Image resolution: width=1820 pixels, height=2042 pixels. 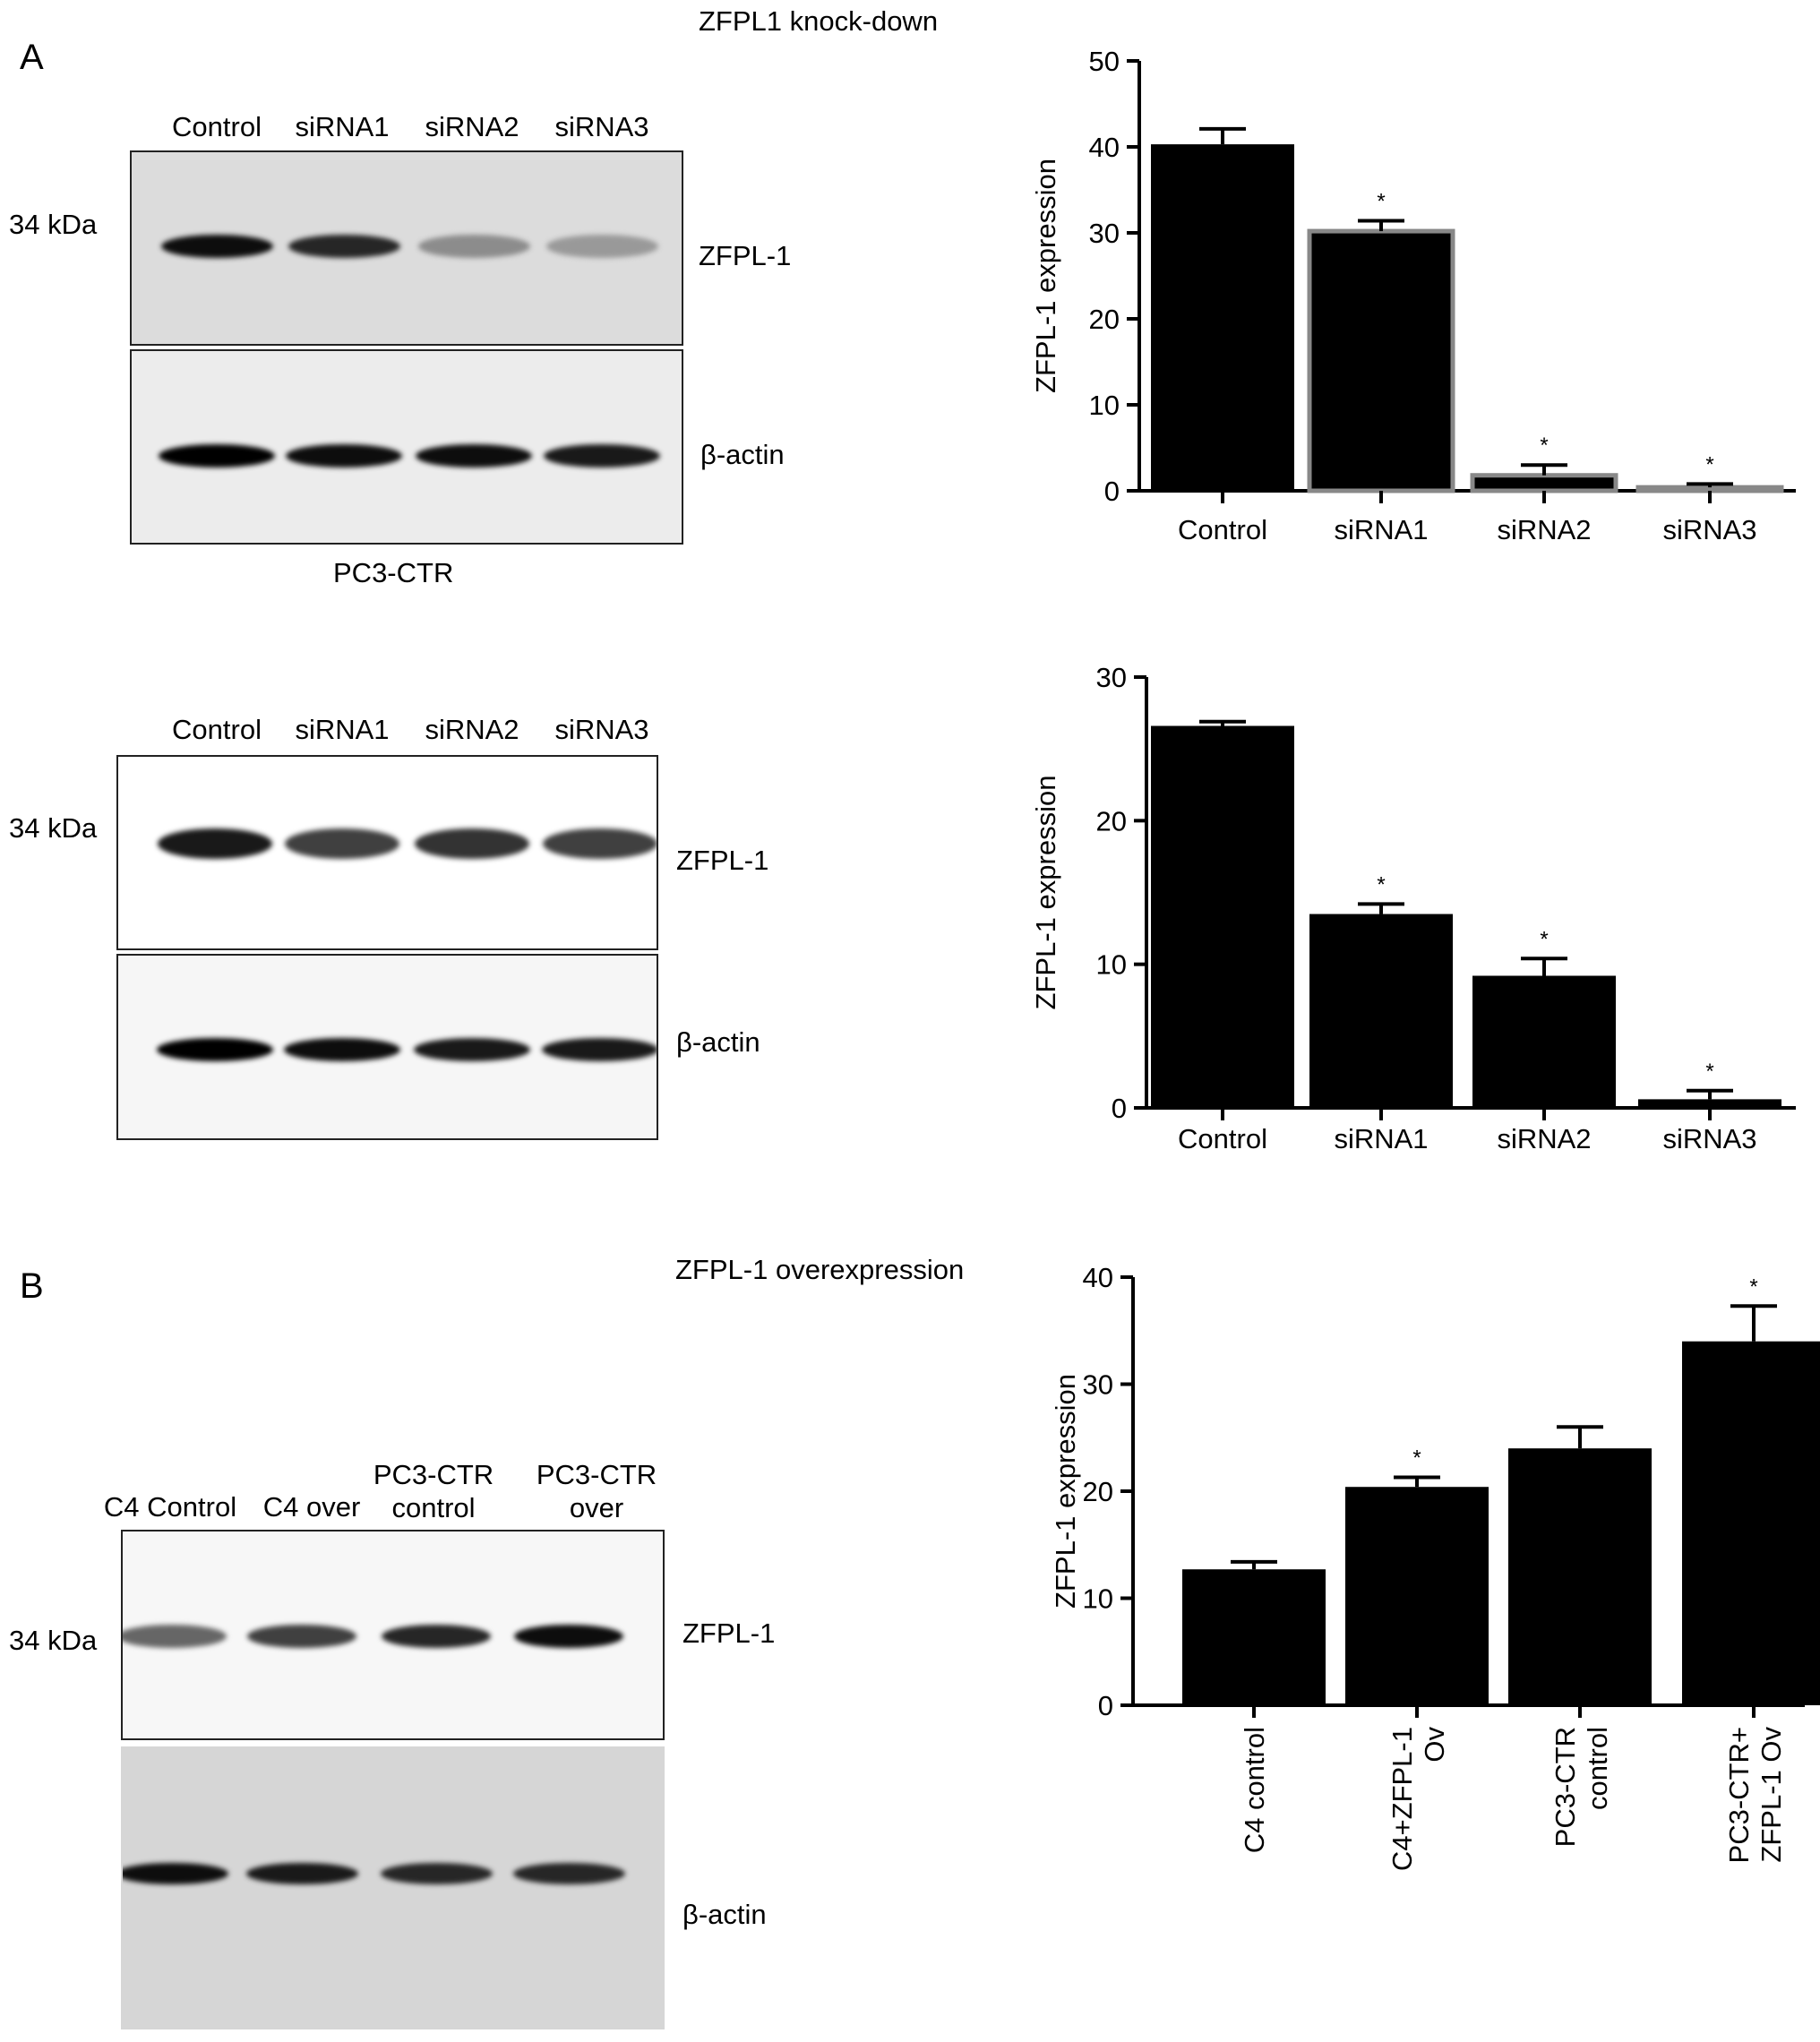 I want to click on blot1-lane-1: Control, so click(x=217, y=126).